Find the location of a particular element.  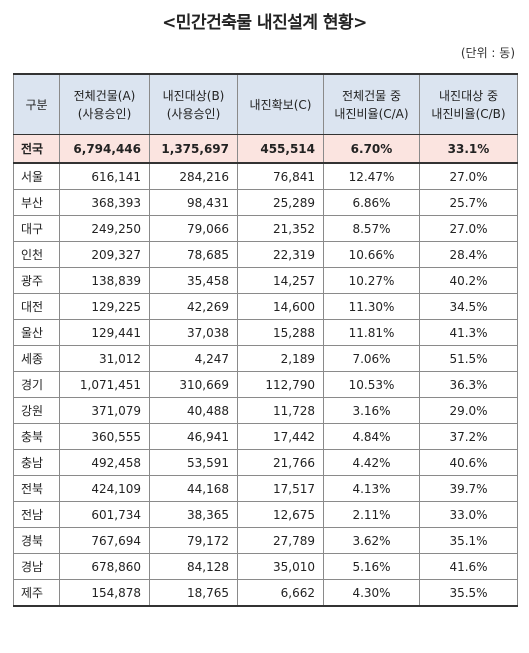

header-line: 내진대상 중 is located at coordinates (468, 95).